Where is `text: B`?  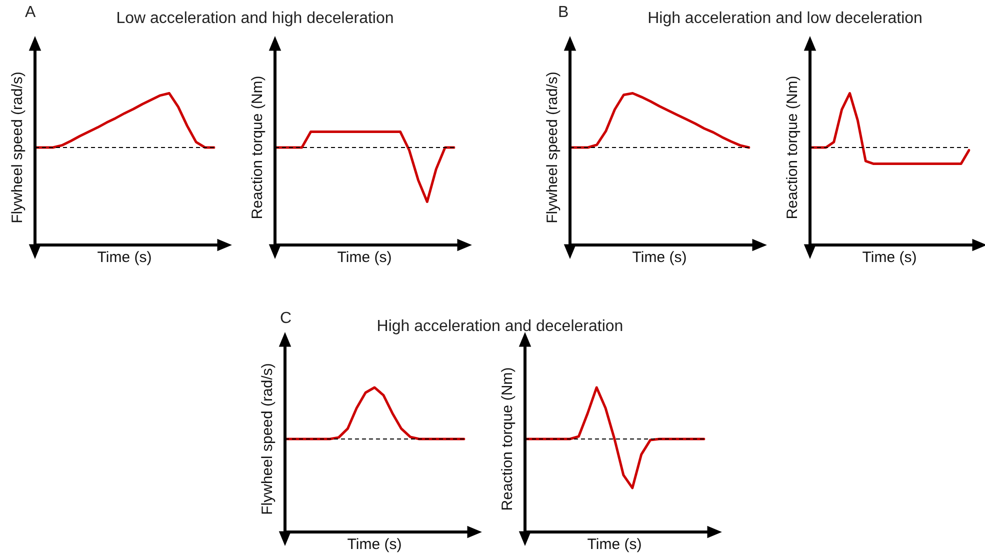 text: B is located at coordinates (563, 13).